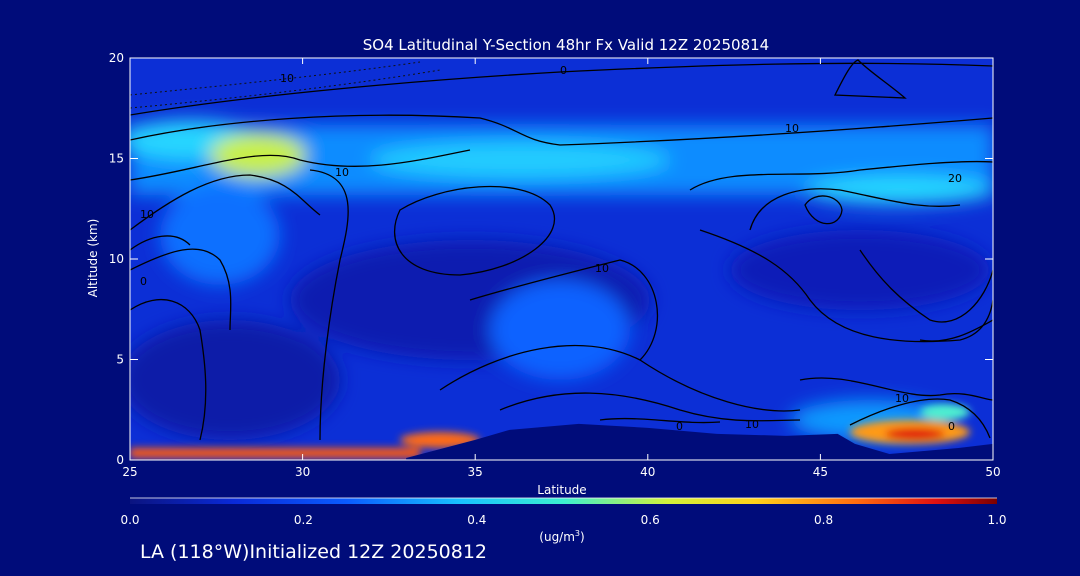 This screenshot has height=576, width=1080. What do you see at coordinates (275, 453) in the screenshot?
I see `surface-strip-left` at bounding box center [275, 453].